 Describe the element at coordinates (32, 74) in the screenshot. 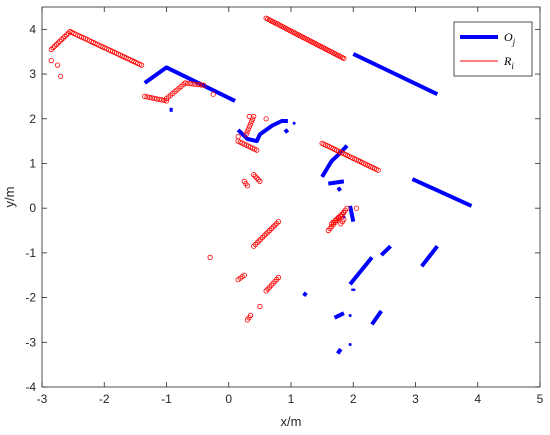

I see `y-tick-label: 3` at that location.